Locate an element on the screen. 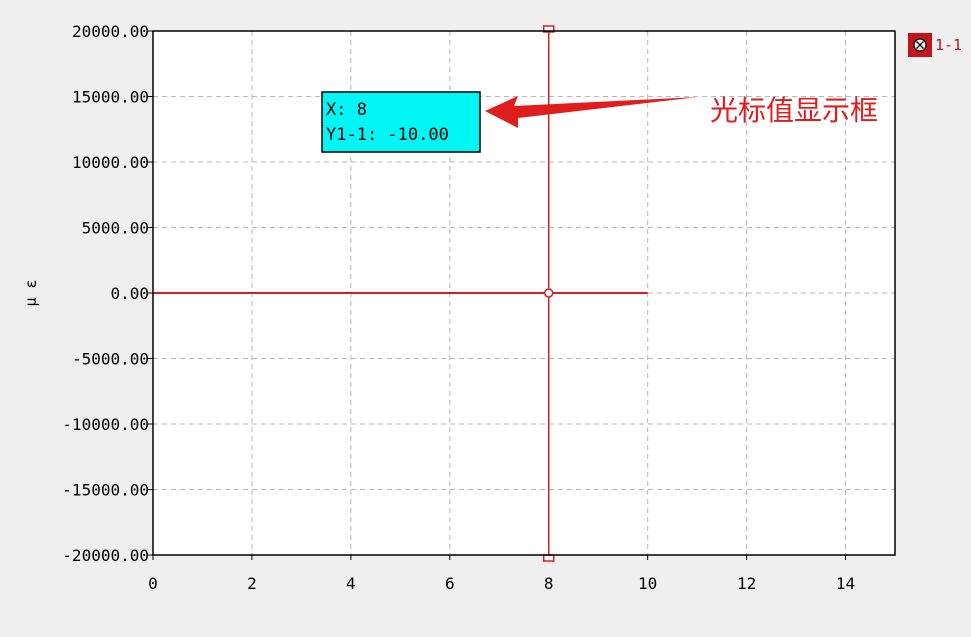  x-tick-label: 4 is located at coordinates (351, 583).